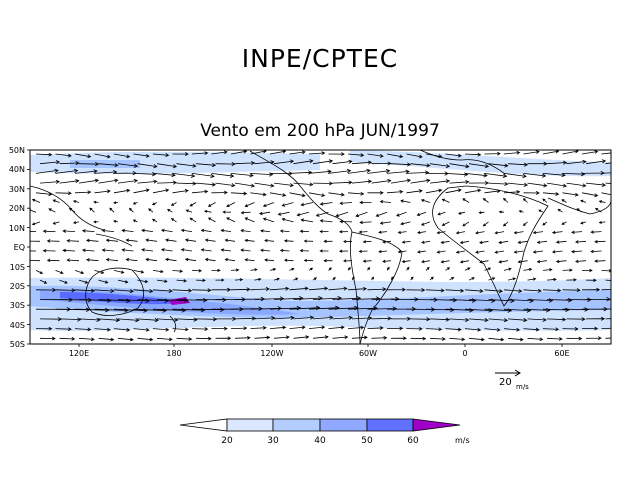 The image size is (640, 494). Describe the element at coordinates (480, 163) in the screenshot. I see `north-atlantic-jet-band` at that location.